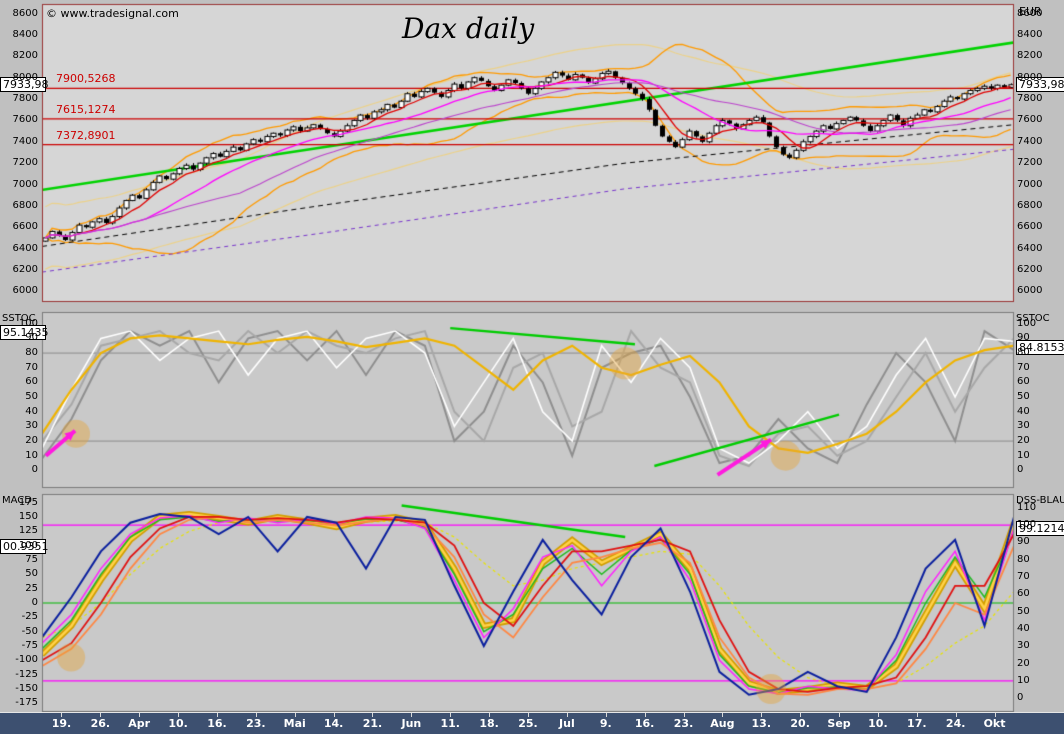 The width and height of the screenshot is (1064, 734). Describe the element at coordinates (178, 723) in the screenshot. I see `x-axis-label: 10.` at that location.